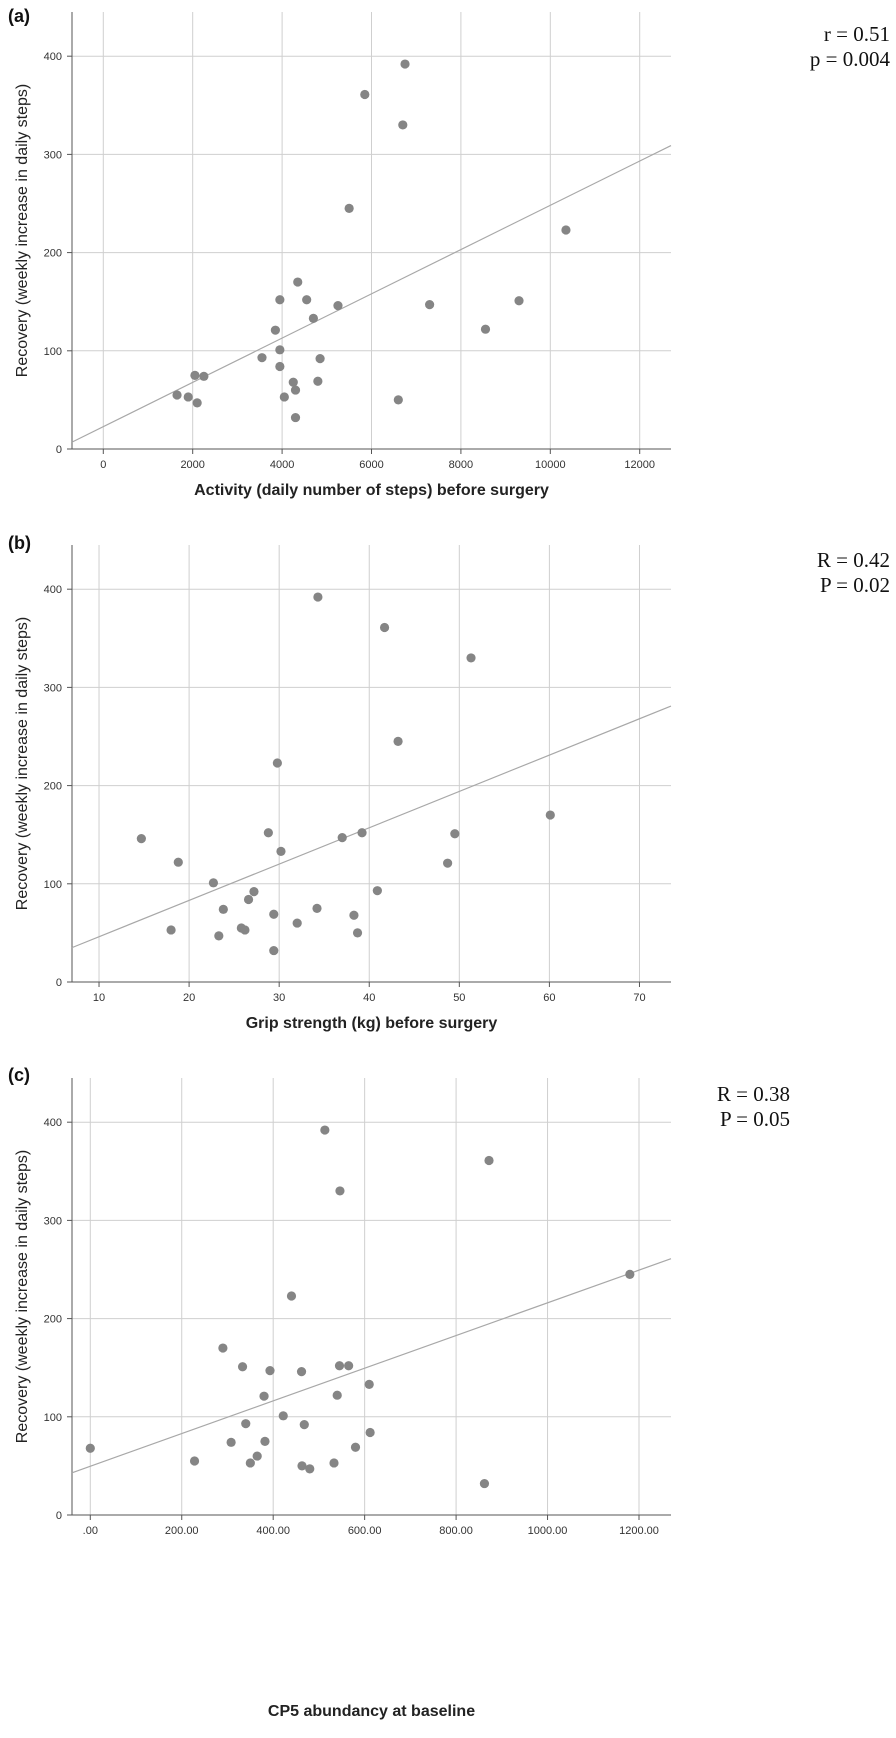 This screenshot has height=1738, width=896. Describe the element at coordinates (550, 465) in the screenshot. I see `x-tick-label: 10000` at that location.